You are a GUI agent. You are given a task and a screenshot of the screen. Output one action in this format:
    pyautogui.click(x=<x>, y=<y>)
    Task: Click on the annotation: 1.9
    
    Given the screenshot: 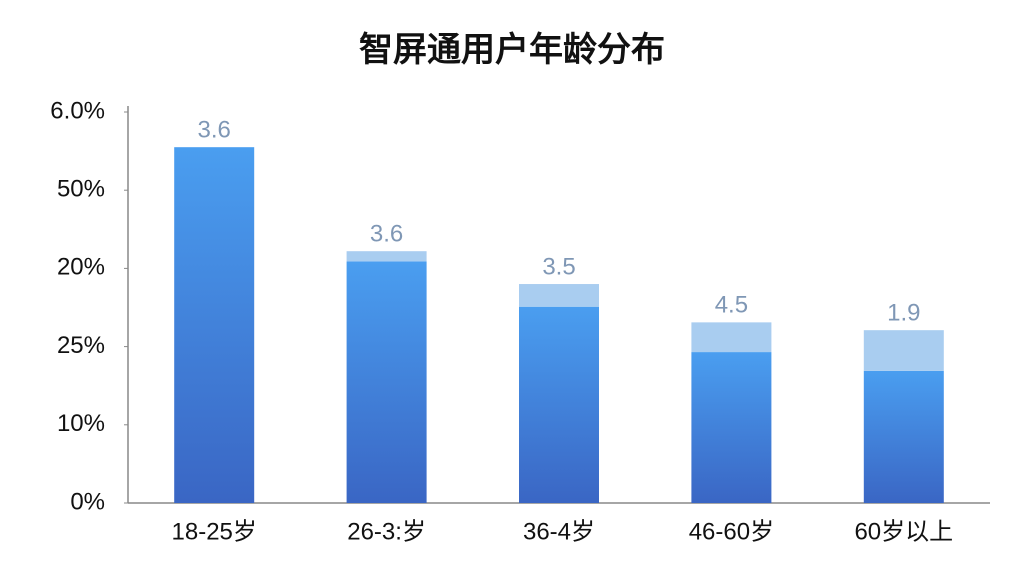 What is the action you would take?
    pyautogui.click(x=903, y=313)
    